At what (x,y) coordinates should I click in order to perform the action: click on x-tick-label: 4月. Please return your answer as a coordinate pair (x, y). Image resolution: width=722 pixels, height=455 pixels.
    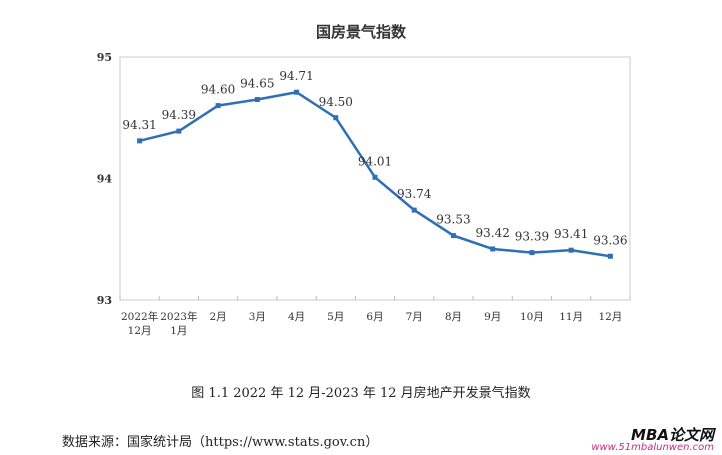
    Looking at the image, I should click on (296, 317).